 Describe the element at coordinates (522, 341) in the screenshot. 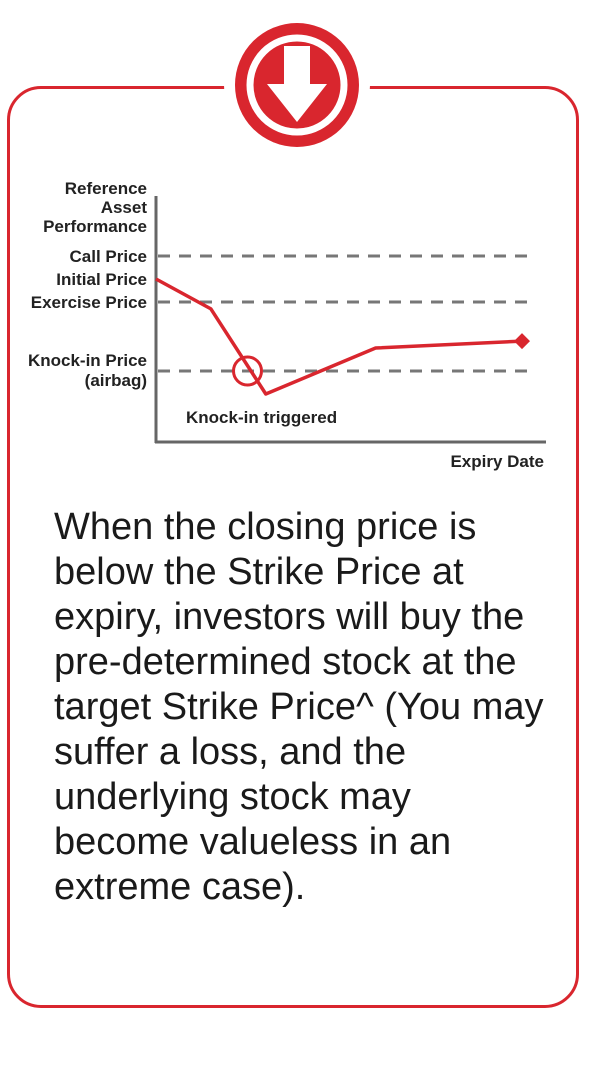

I see `end-point-marker` at that location.